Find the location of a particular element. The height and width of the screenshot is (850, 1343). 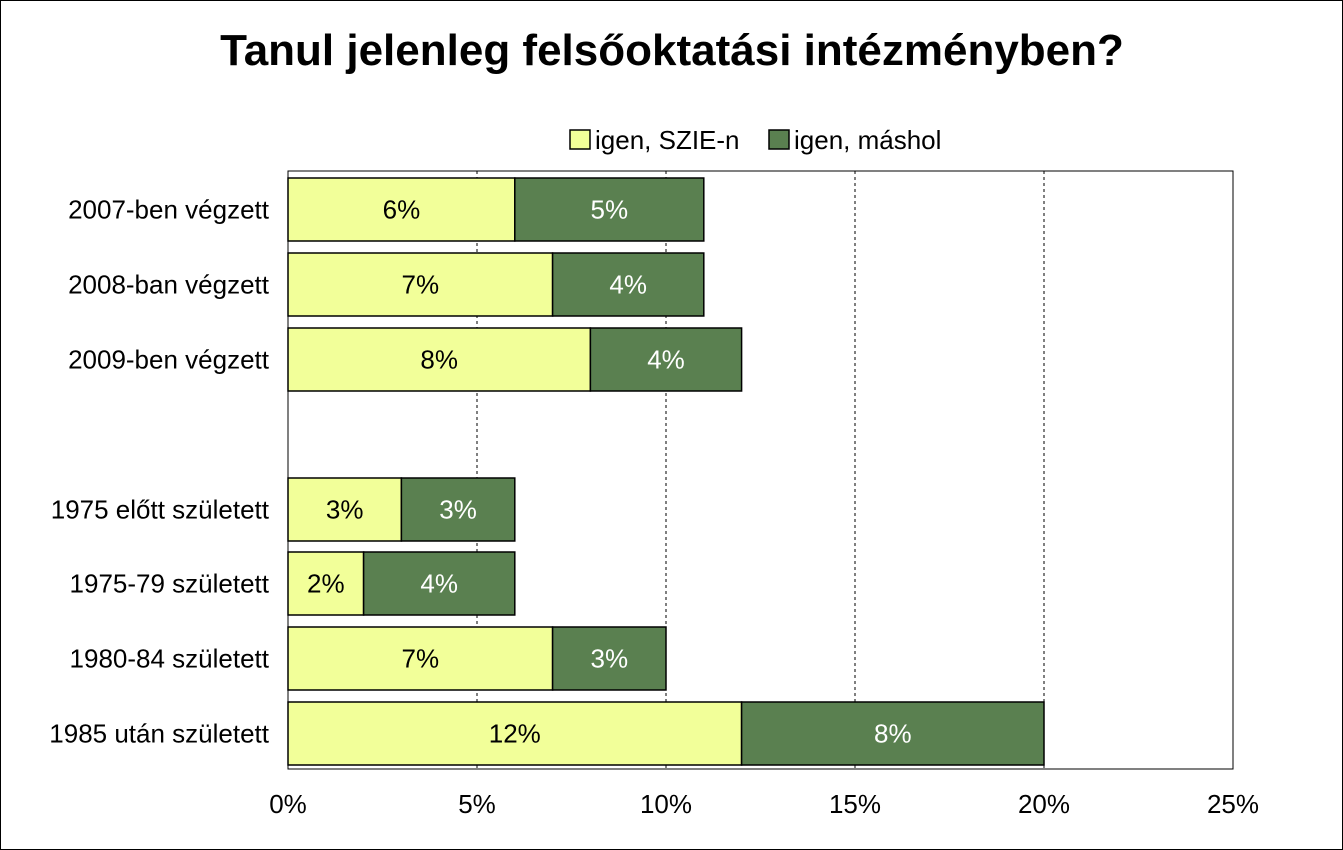

x-tick-label-5: 25% is located at coordinates (1233, 804).